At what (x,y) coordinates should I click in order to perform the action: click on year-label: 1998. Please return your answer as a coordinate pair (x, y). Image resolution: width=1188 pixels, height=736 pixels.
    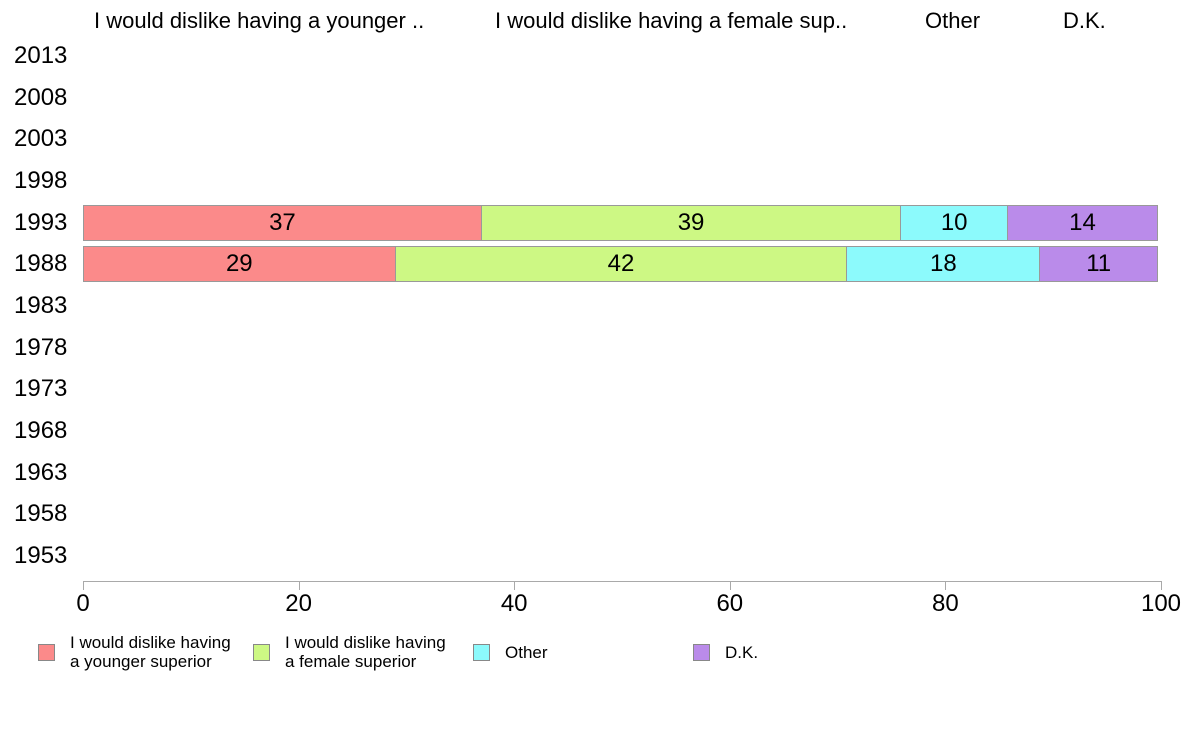
    Looking at the image, I should click on (41, 180).